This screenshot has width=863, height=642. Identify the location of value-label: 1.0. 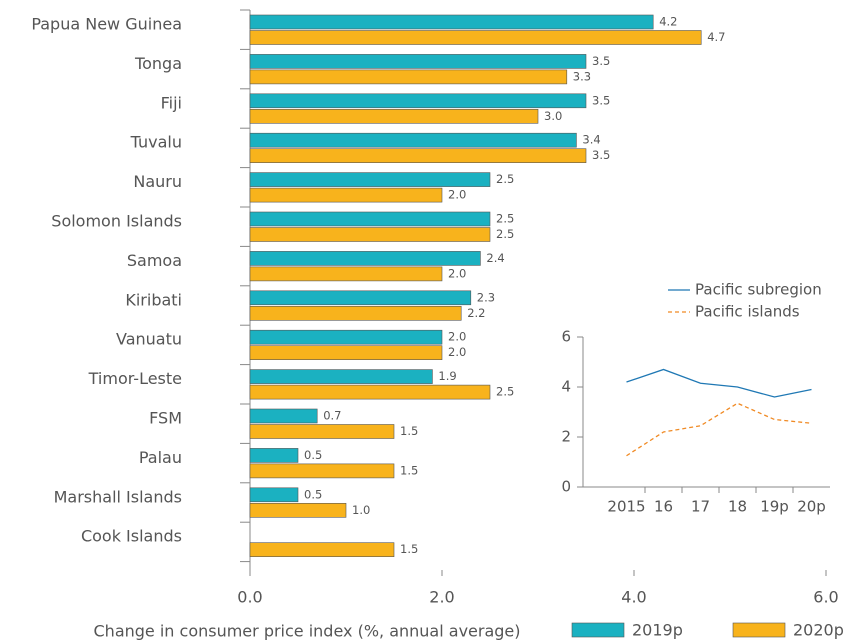
(361, 510).